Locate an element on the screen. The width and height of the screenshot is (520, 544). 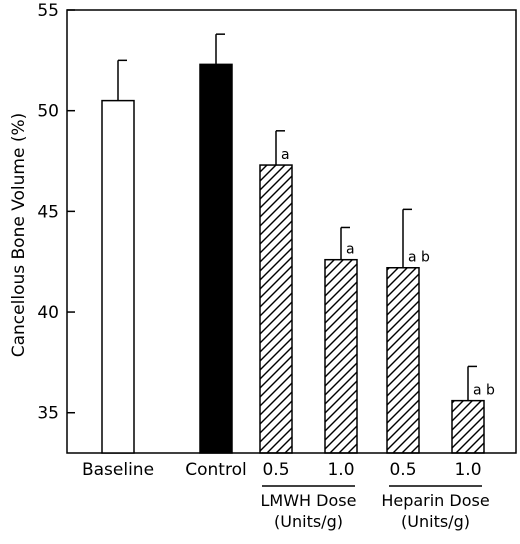
y-tick-label: 55 is located at coordinates (48, 11).